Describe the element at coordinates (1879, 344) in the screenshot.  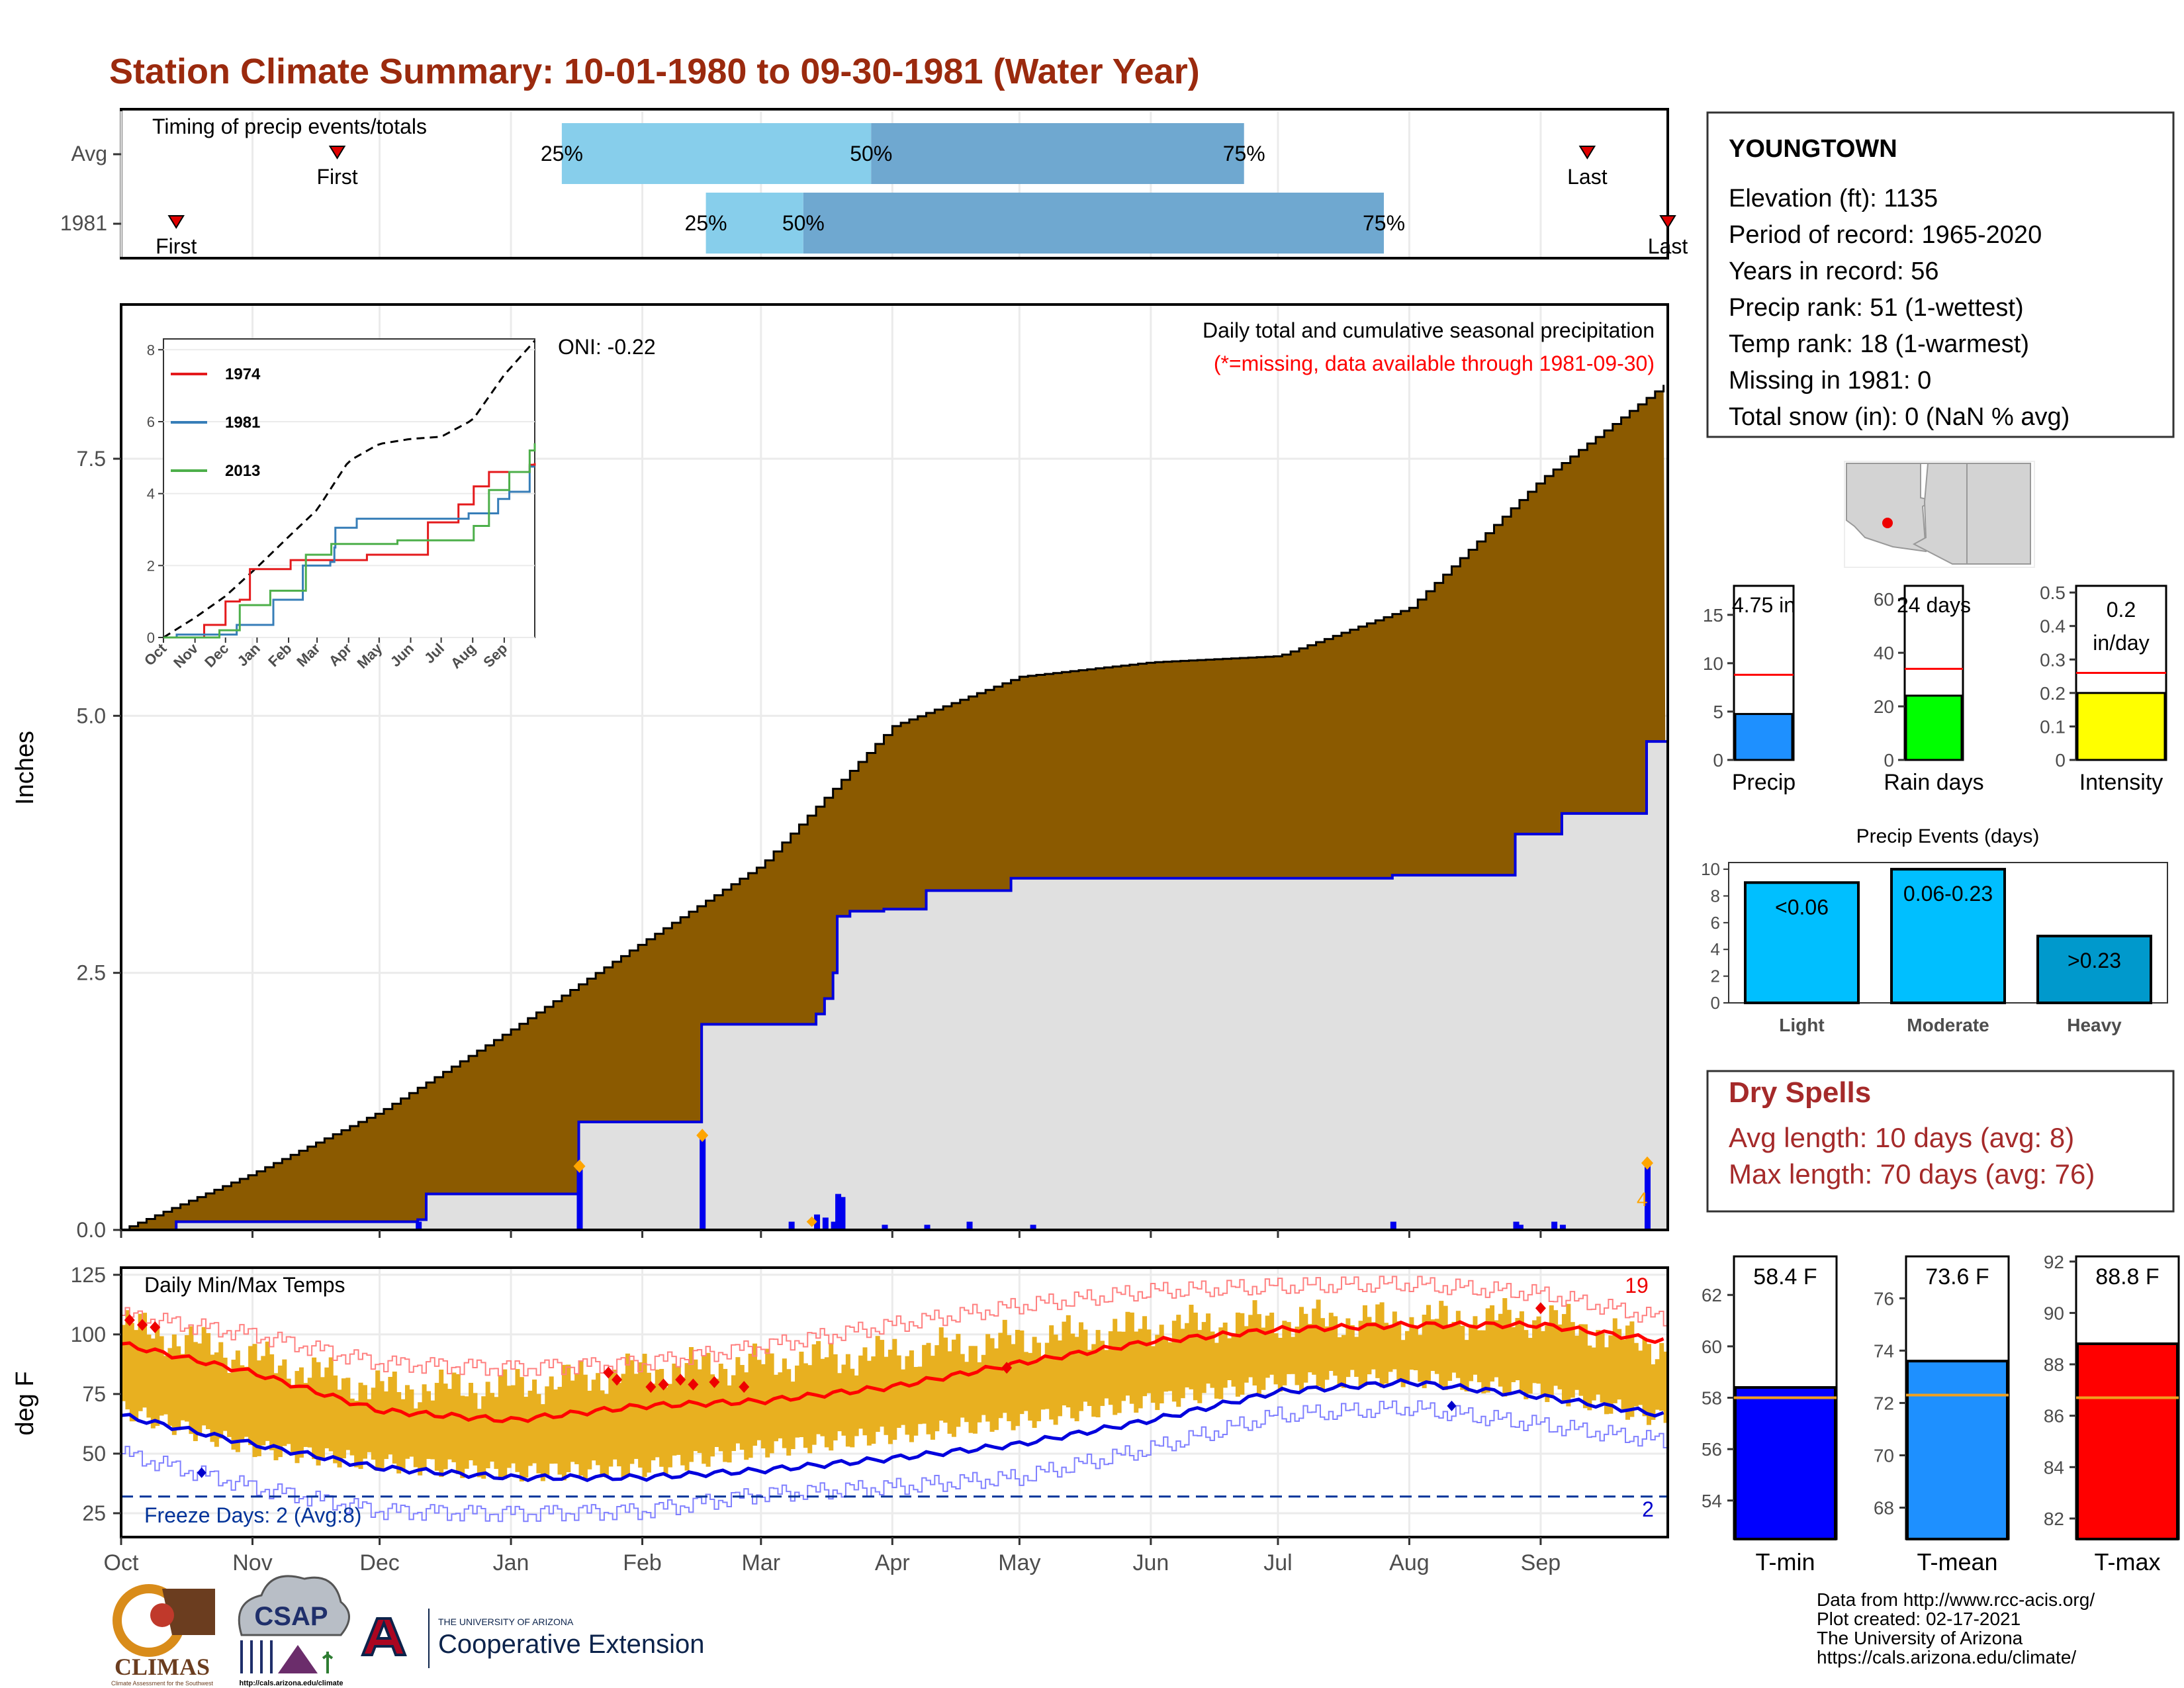
I see `station-detail-line: Temp rank: 18 (1-warmest)` at that location.